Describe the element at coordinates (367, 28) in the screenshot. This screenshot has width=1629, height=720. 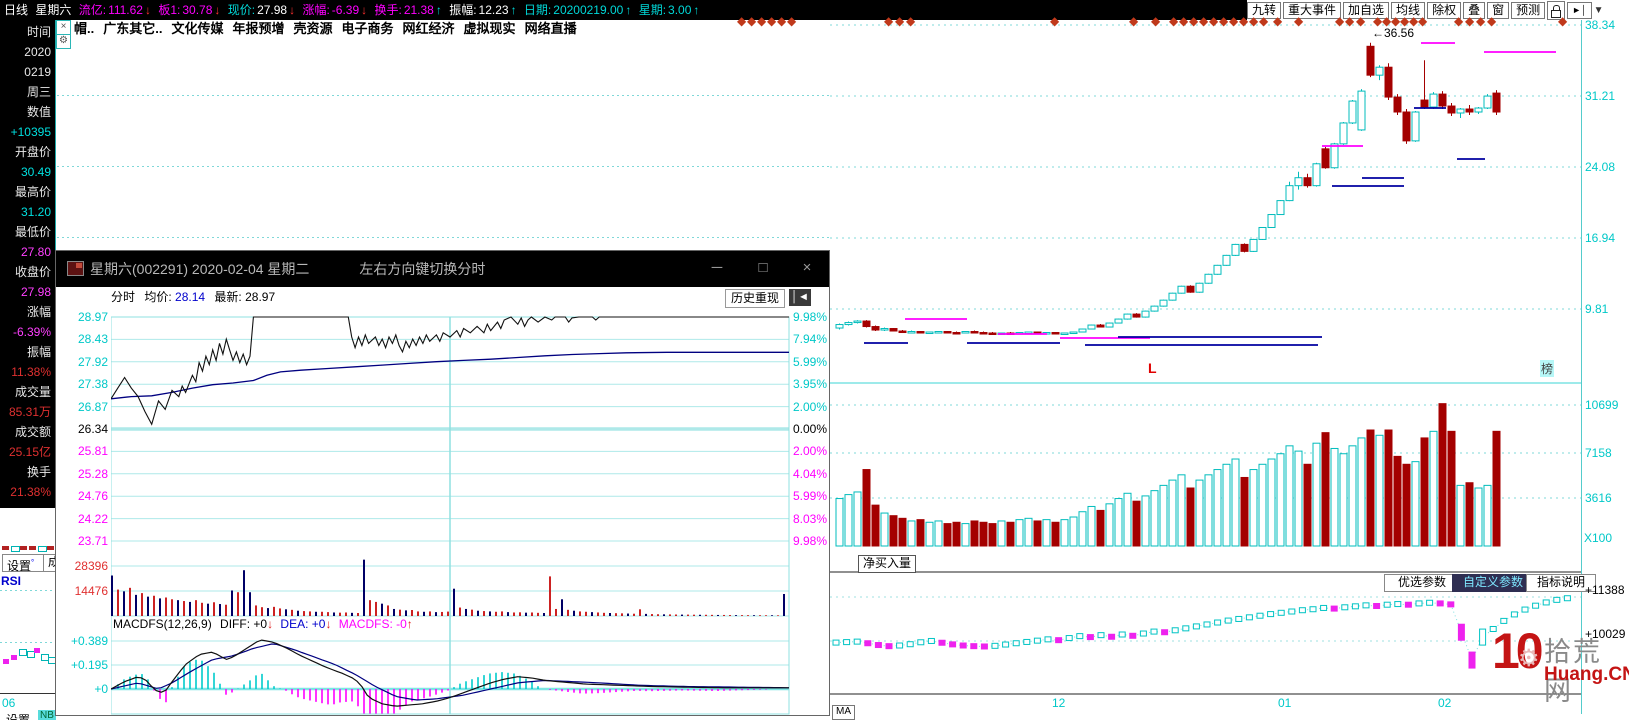
I see `concept-tag-5: 电子商务` at that location.